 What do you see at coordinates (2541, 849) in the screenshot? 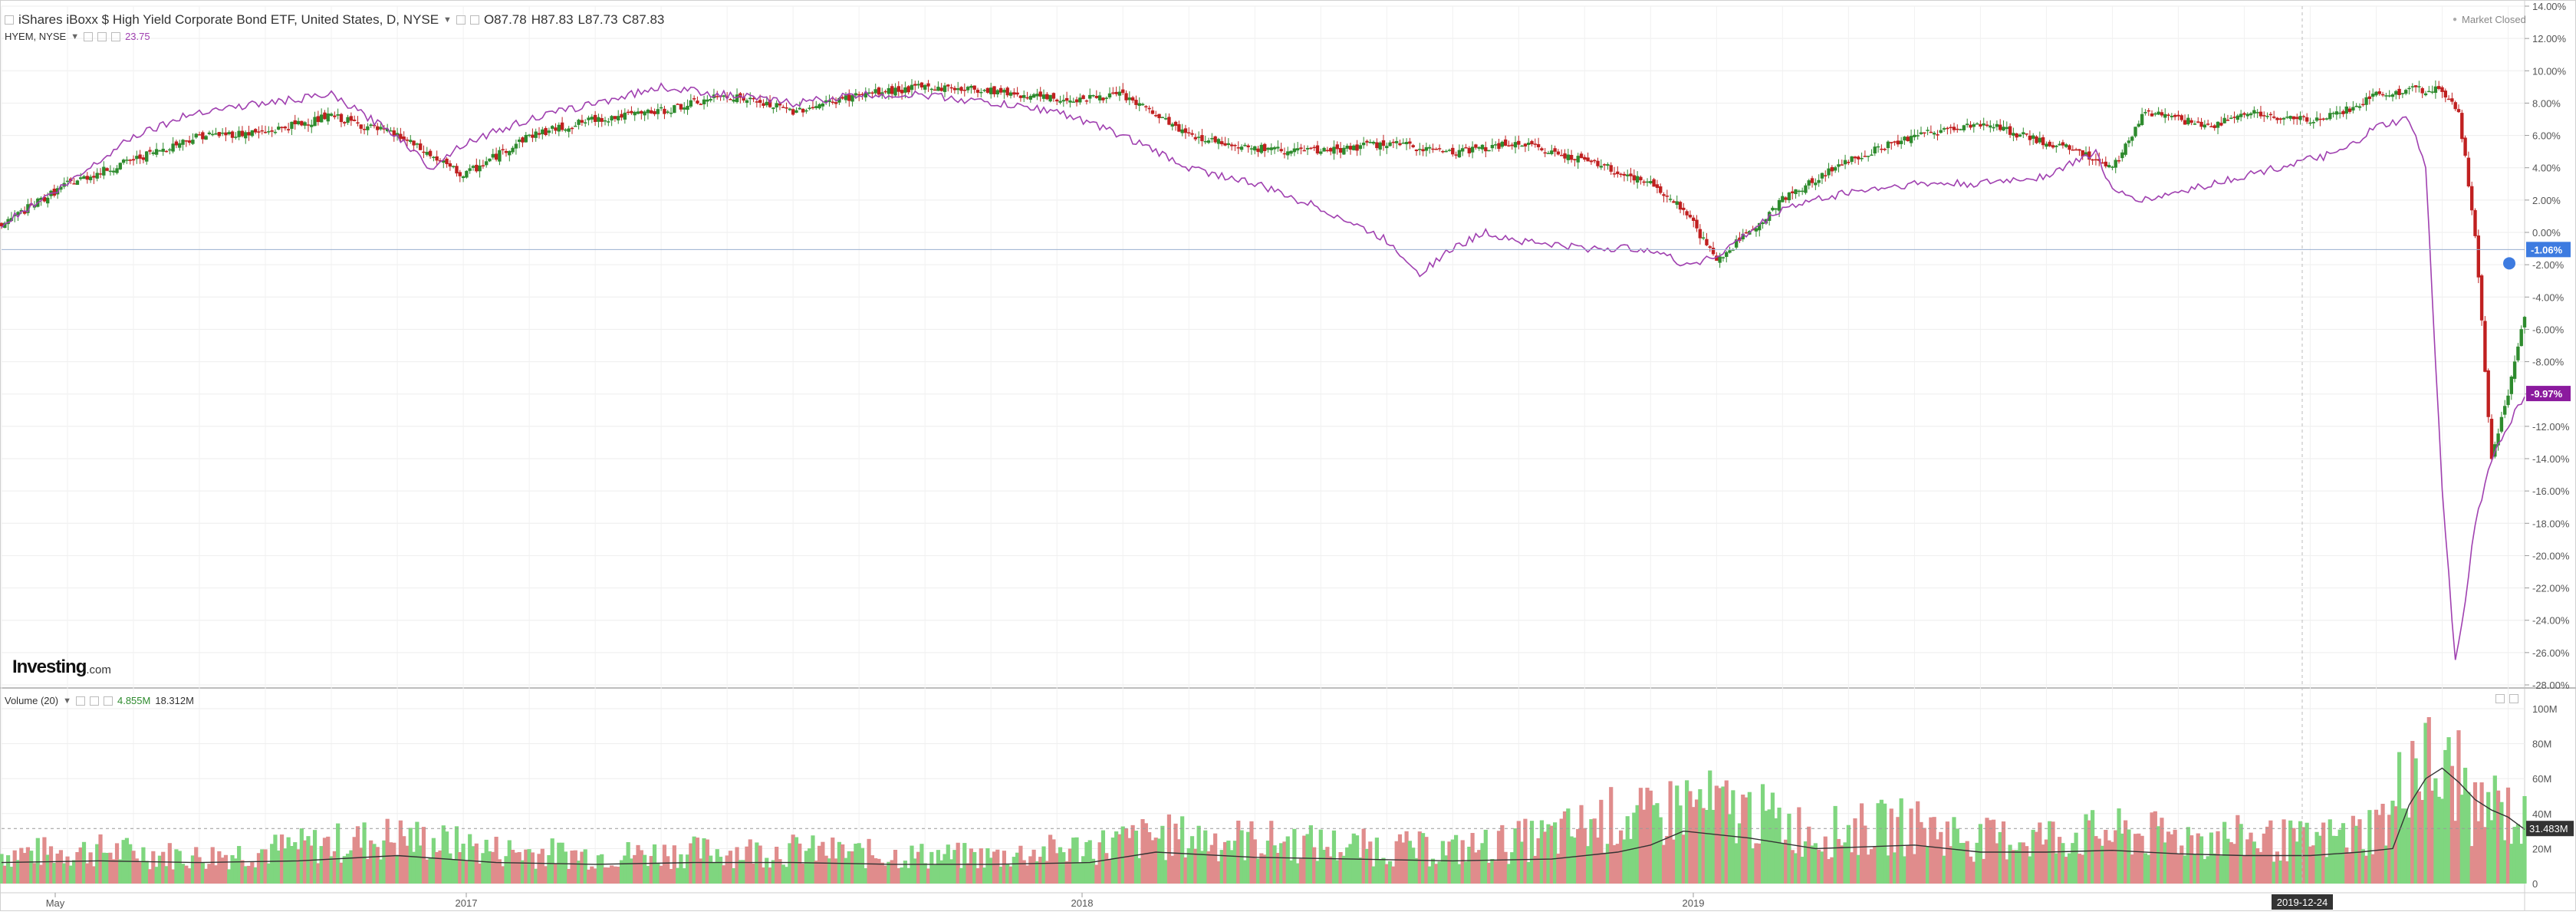
I see `volume-tick-label: 20M` at bounding box center [2541, 849].